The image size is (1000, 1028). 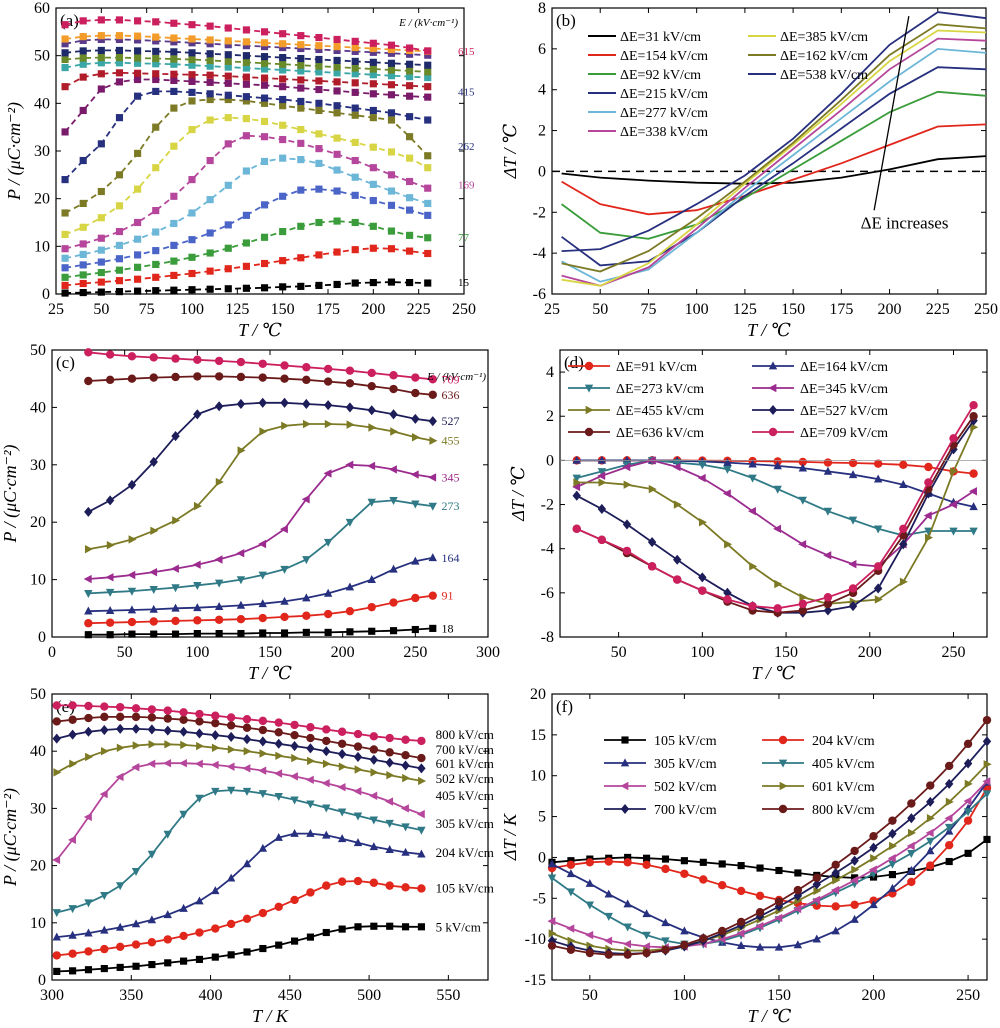 What do you see at coordinates (415, 652) in the screenshot?
I see `x-tick-label: 250` at bounding box center [415, 652].